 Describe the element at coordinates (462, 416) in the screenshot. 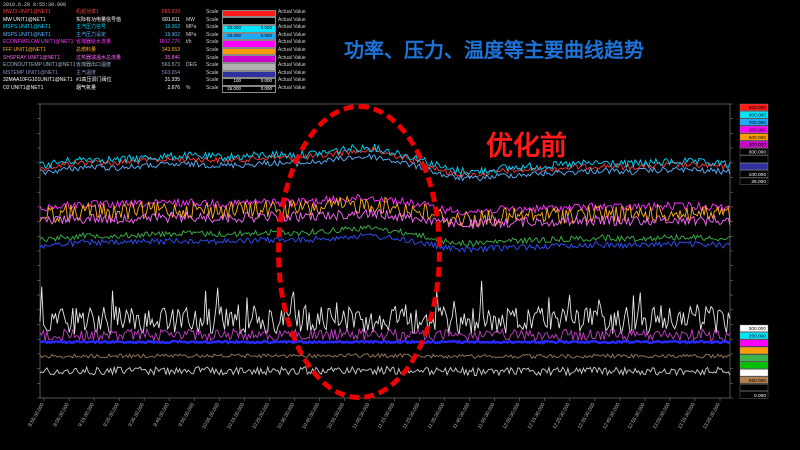

I see `x-tick-label: 11:45:30.000` at that location.